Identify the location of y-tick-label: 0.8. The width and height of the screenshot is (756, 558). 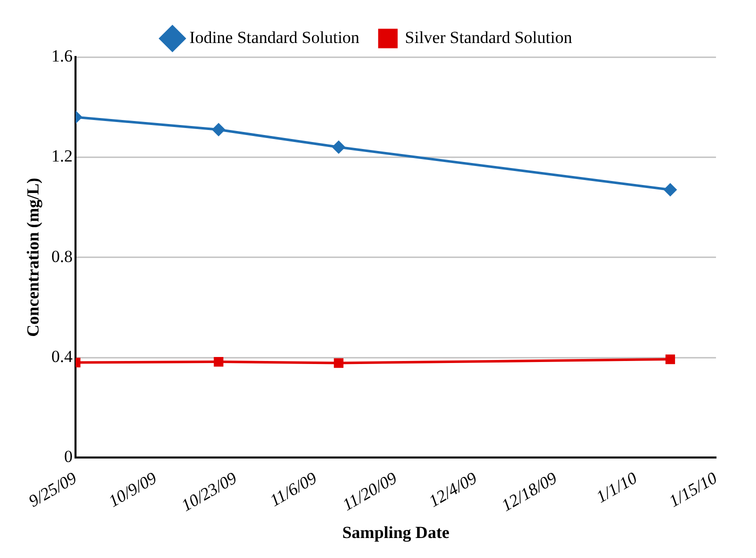
(62, 256).